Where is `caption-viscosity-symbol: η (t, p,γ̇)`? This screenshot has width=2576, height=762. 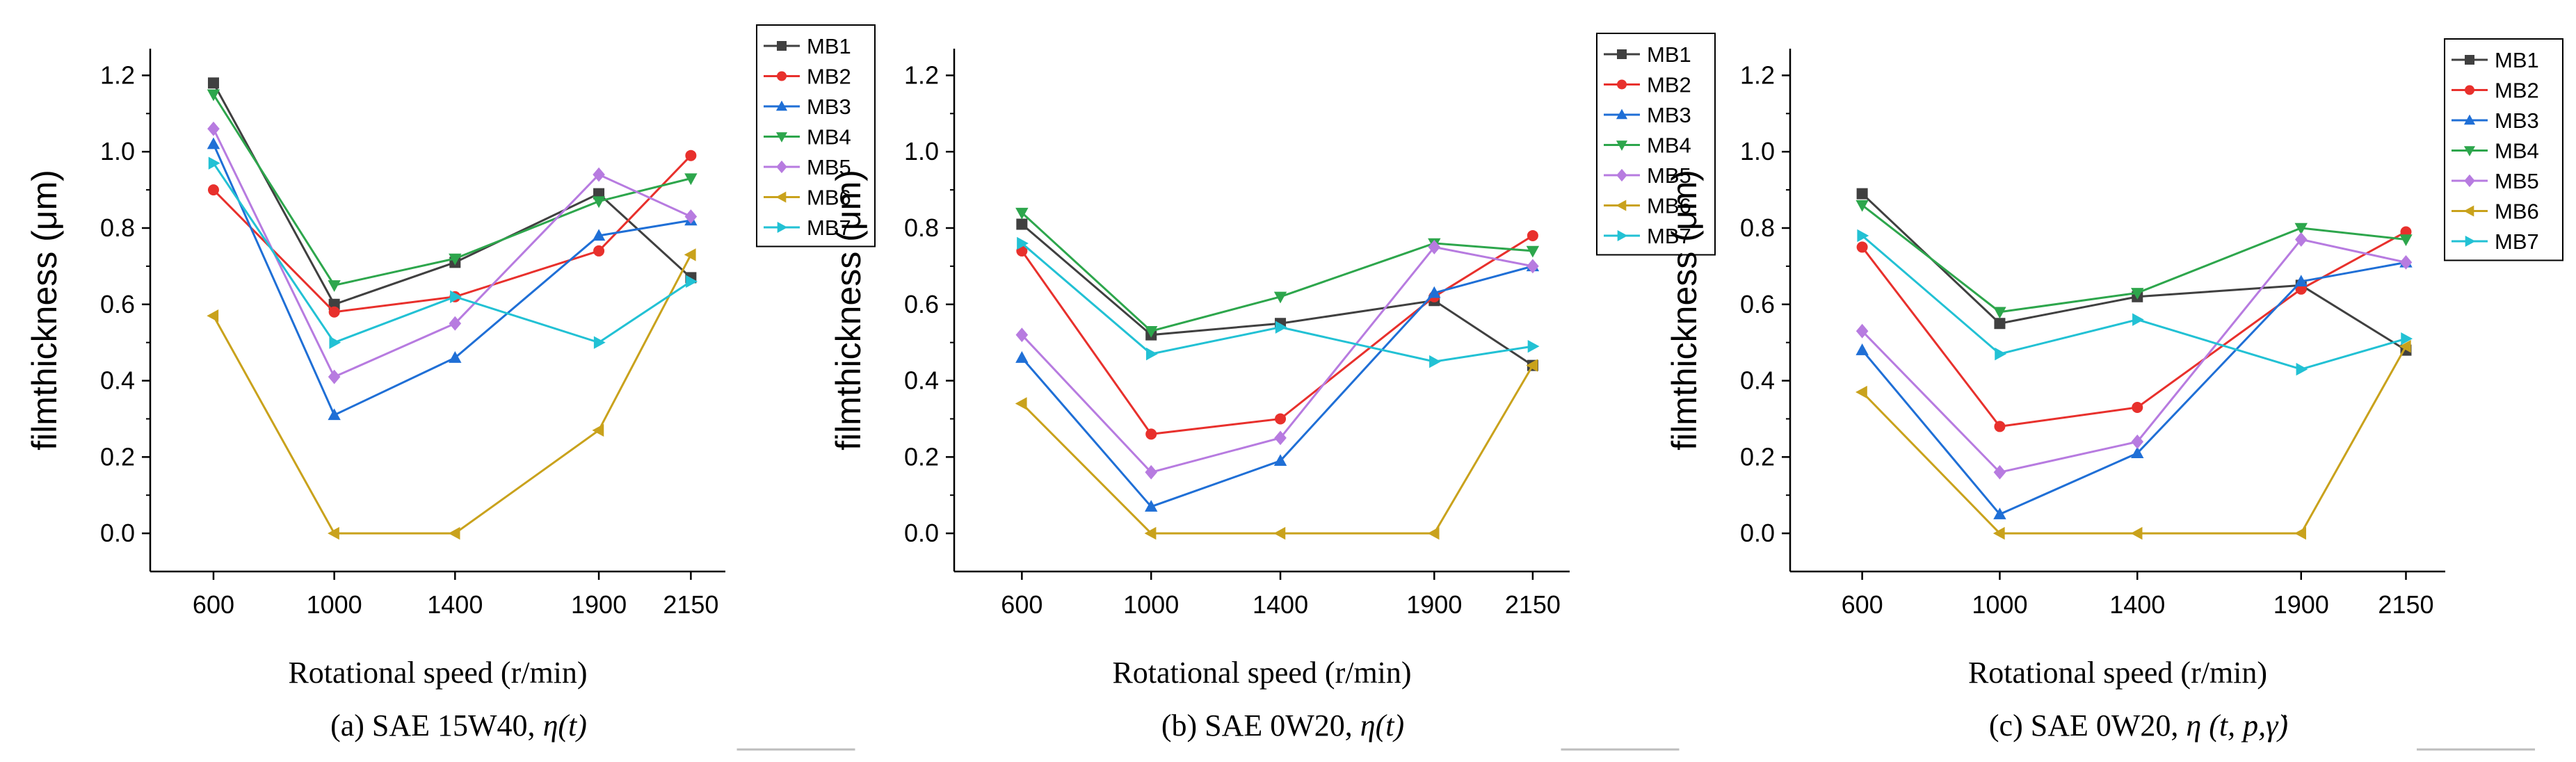
caption-viscosity-symbol: η (t, p,γ̇) is located at coordinates (2237, 726).